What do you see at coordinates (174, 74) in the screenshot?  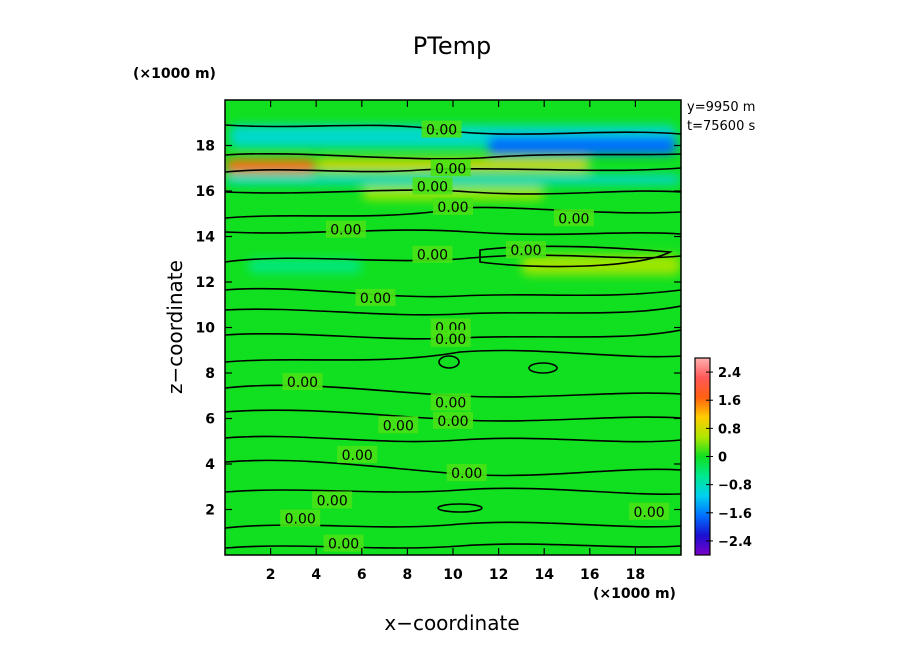 I see `y-axis-unit: (×1000 m)` at bounding box center [174, 74].